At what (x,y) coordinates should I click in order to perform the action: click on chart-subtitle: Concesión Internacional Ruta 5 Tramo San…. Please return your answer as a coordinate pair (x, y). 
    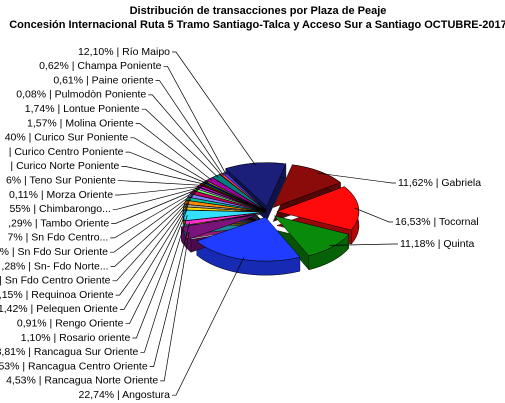
    Looking at the image, I should click on (257, 25).